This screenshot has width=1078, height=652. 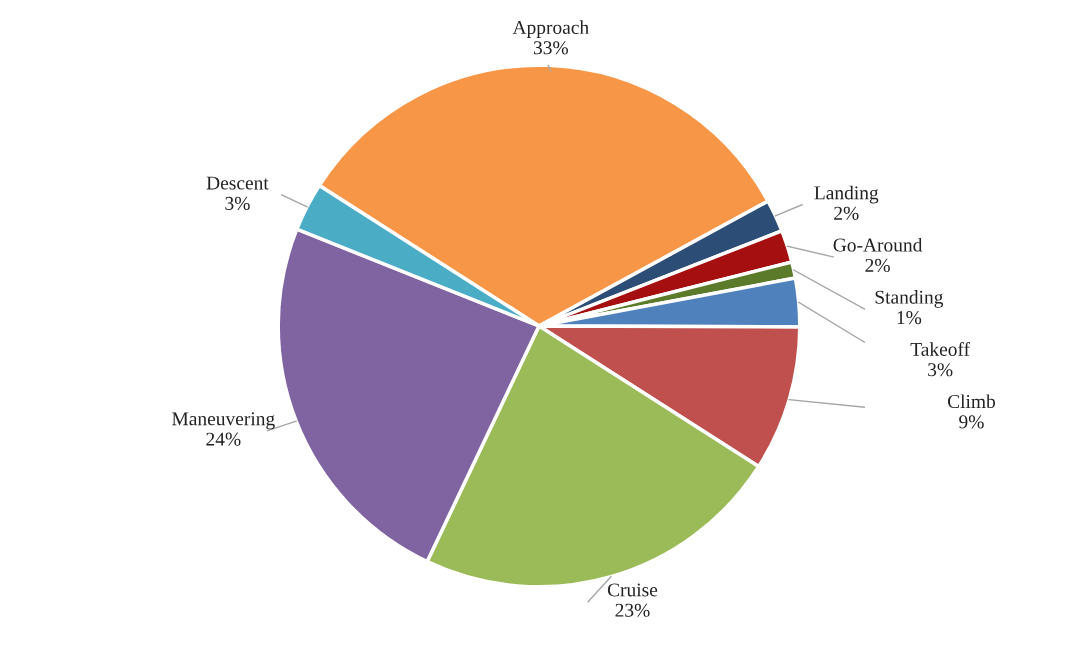 I want to click on slice-label: Climb, so click(x=971, y=401).